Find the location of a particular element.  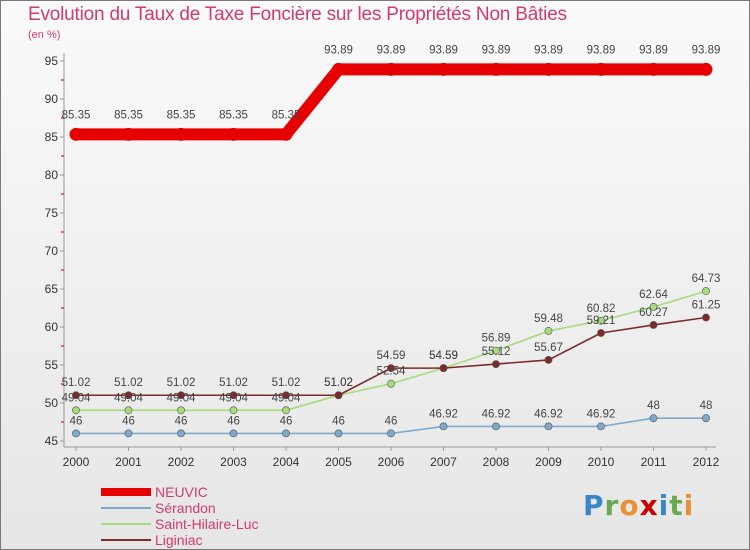

data-label: 48 is located at coordinates (653, 406).